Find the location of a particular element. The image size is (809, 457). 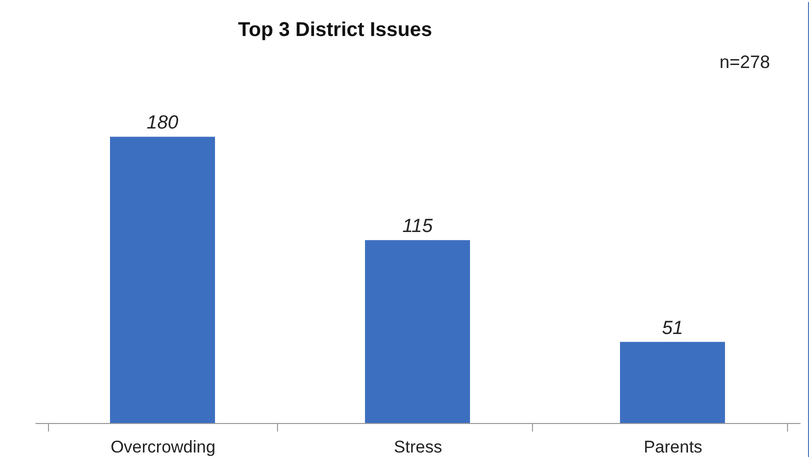

x-tick-label: Parents is located at coordinates (673, 447).